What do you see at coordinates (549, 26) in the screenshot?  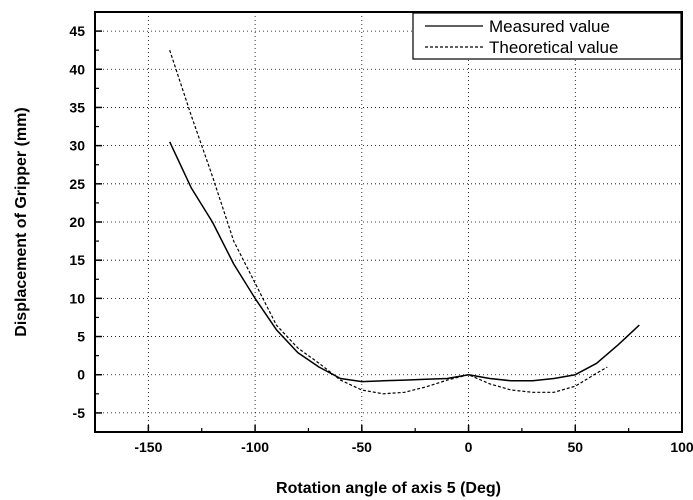 I see `legend-label-measured: Measured value` at bounding box center [549, 26].